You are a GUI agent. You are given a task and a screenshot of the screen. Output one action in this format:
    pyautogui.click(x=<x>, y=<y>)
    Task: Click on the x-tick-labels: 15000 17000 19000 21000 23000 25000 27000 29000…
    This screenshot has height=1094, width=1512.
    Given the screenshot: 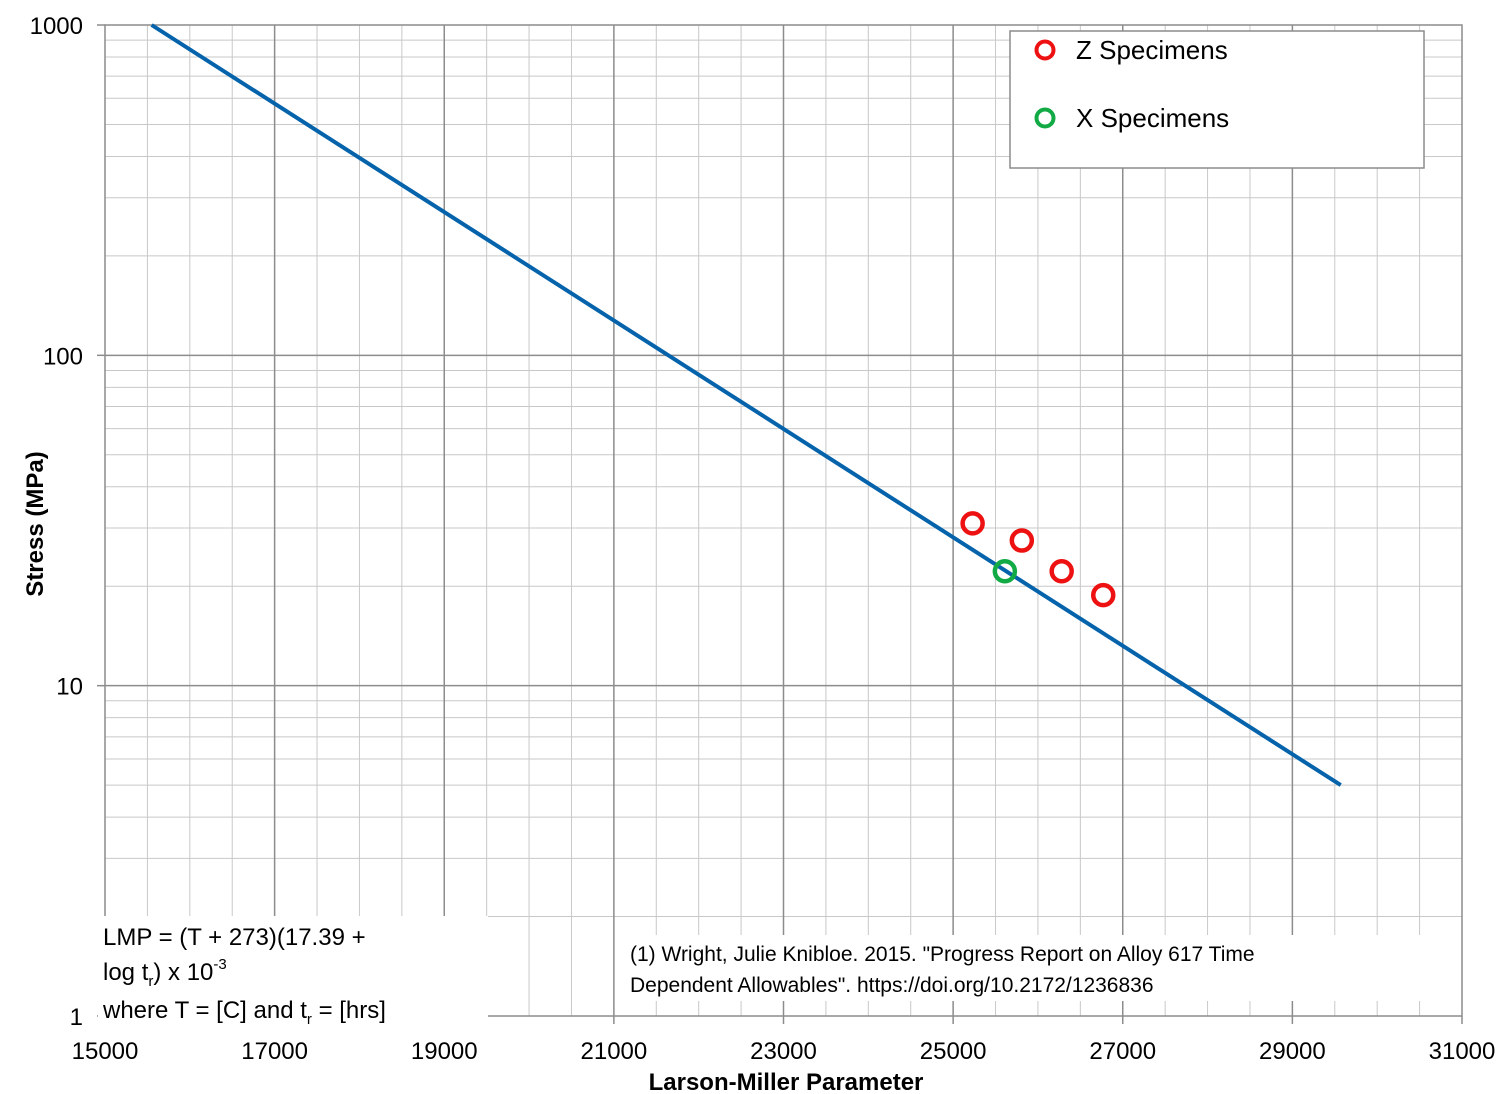 What is the action you would take?
    pyautogui.click(x=784, y=1051)
    